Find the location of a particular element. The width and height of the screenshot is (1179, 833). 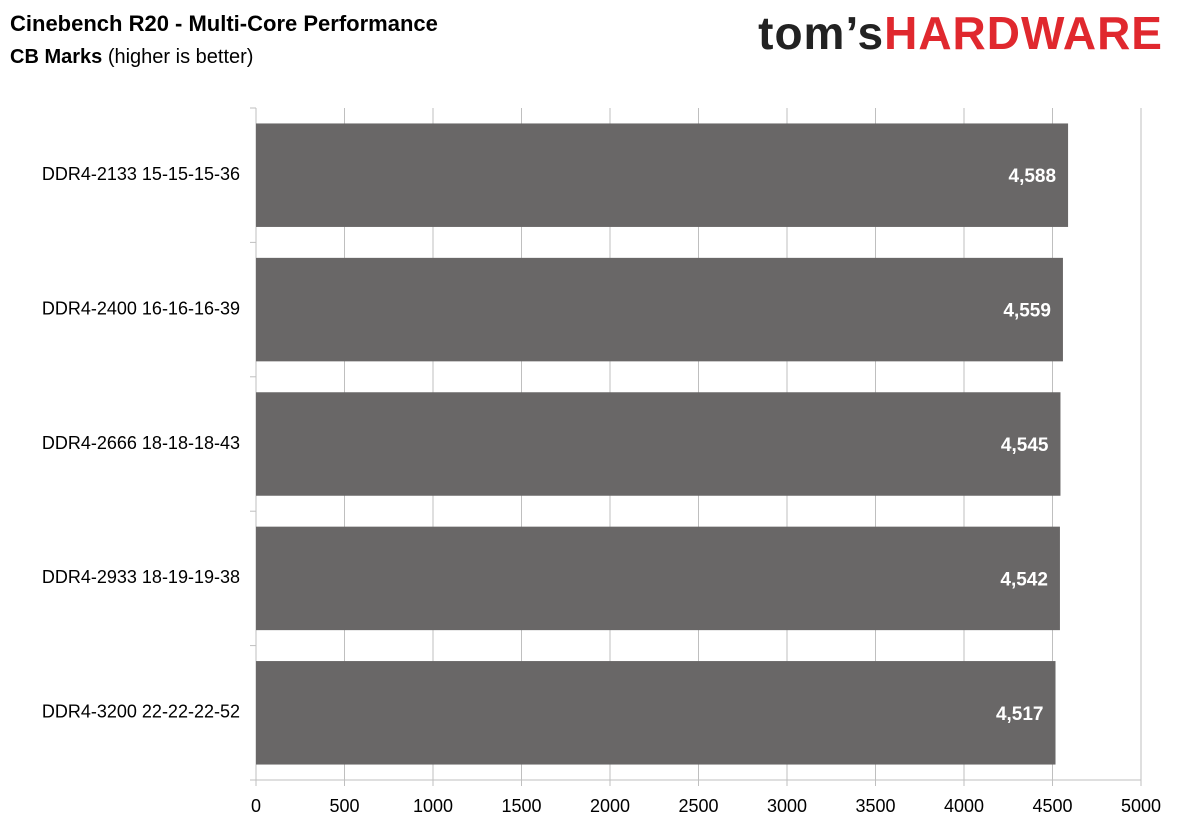

y-tick-label: DDR4-2133 15-15-15-36 is located at coordinates (141, 174).